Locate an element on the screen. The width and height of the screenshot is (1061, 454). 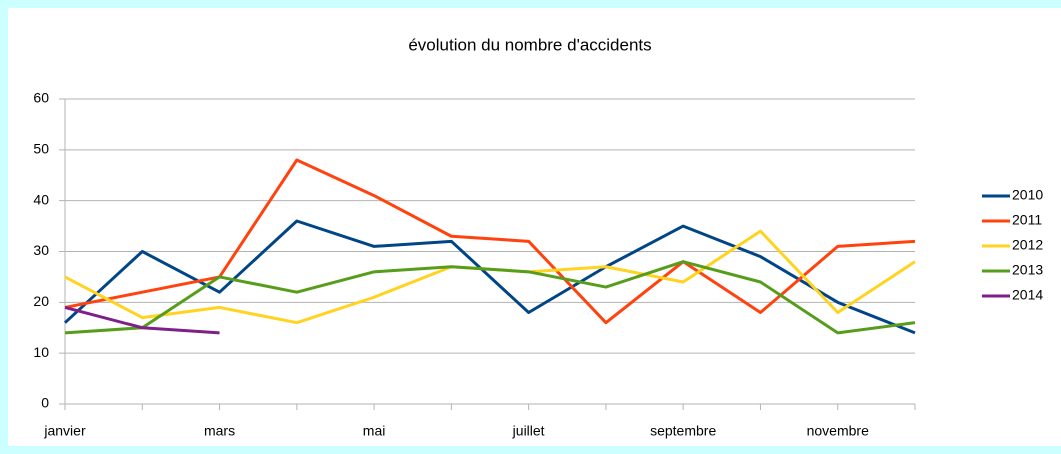
y-tick-label: 20 is located at coordinates (41, 301).